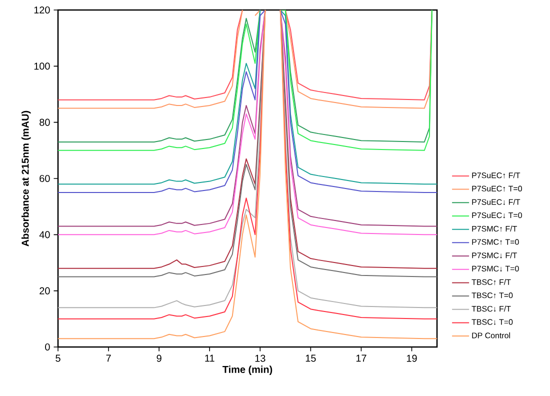  What do you see at coordinates (209, 358) in the screenshot?
I see `x-tick-label: 11` at bounding box center [209, 358].